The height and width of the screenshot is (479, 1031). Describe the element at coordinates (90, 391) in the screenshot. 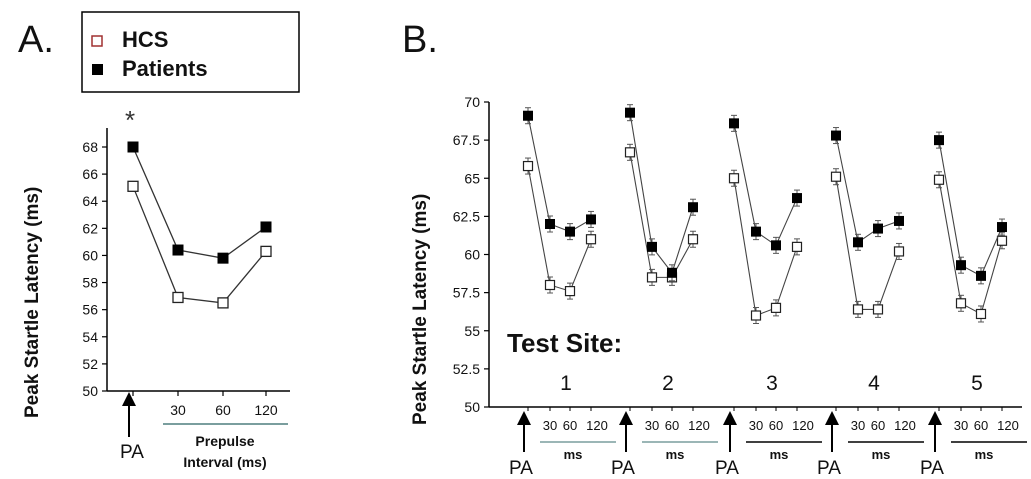

I see `panel-a-ytick-label: 50` at that location.